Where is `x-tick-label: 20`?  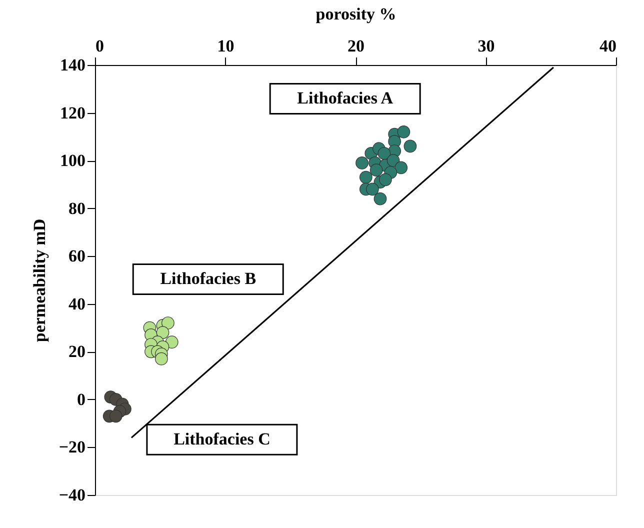
x-tick-label: 20 is located at coordinates (356, 46).